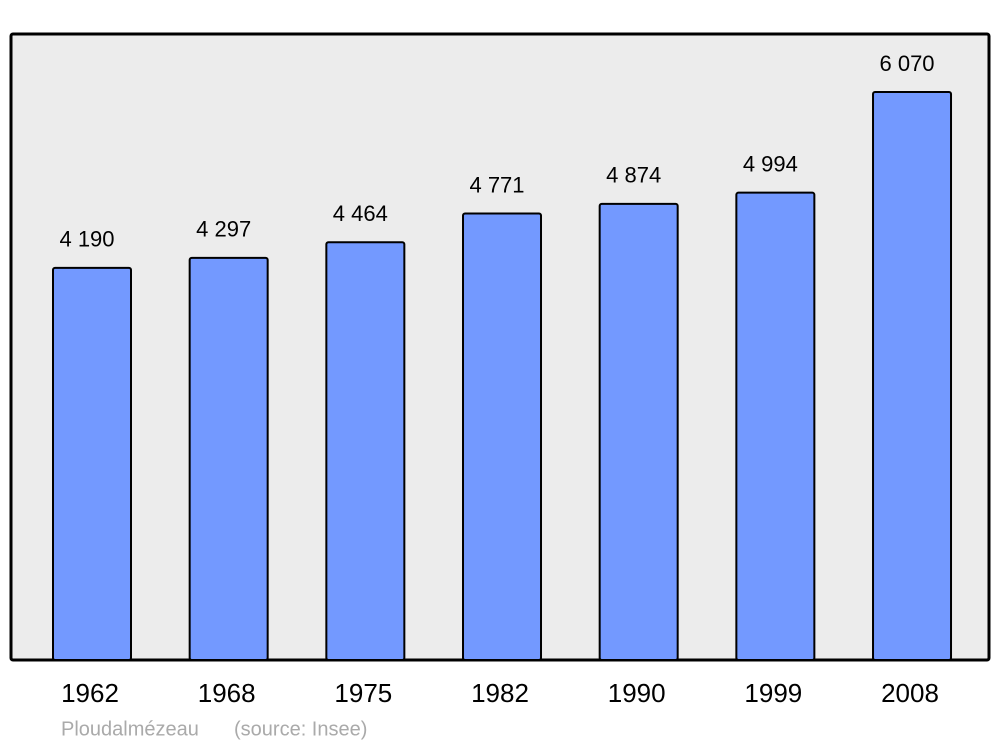  Describe the element at coordinates (500, 693) in the screenshot. I see `x-tick-label: 1982` at that location.